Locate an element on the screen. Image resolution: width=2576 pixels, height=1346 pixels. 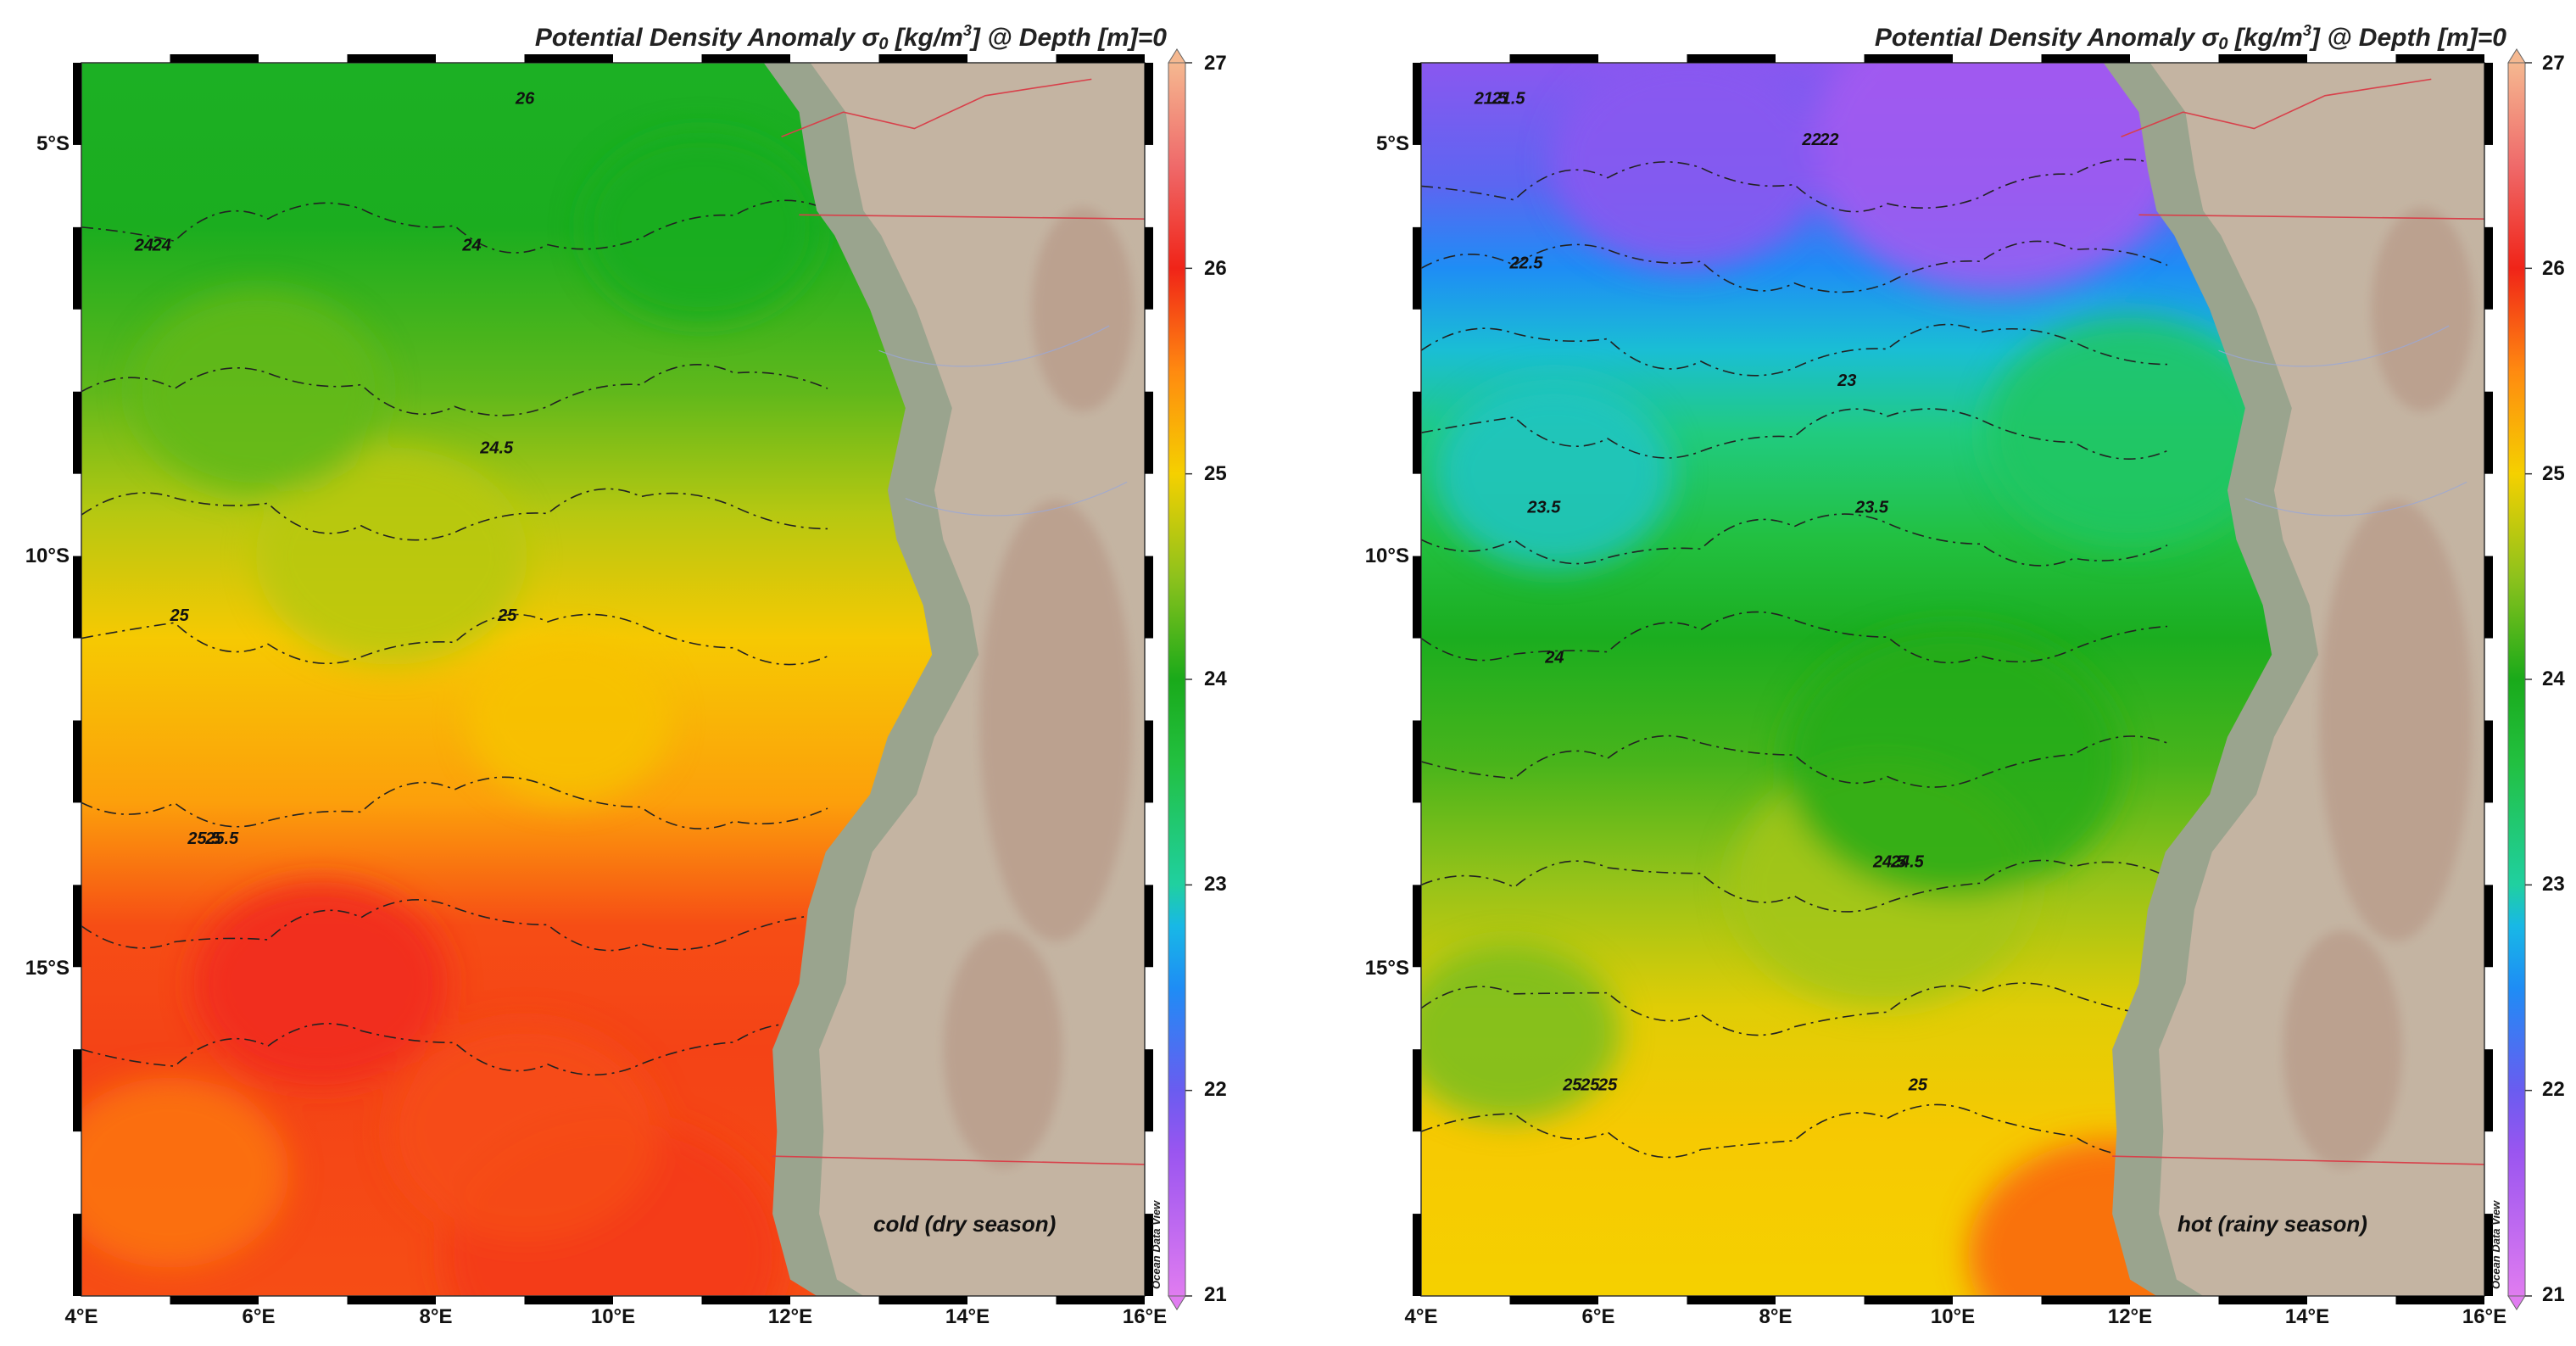
contour-label: 24 is located at coordinates (143, 246).